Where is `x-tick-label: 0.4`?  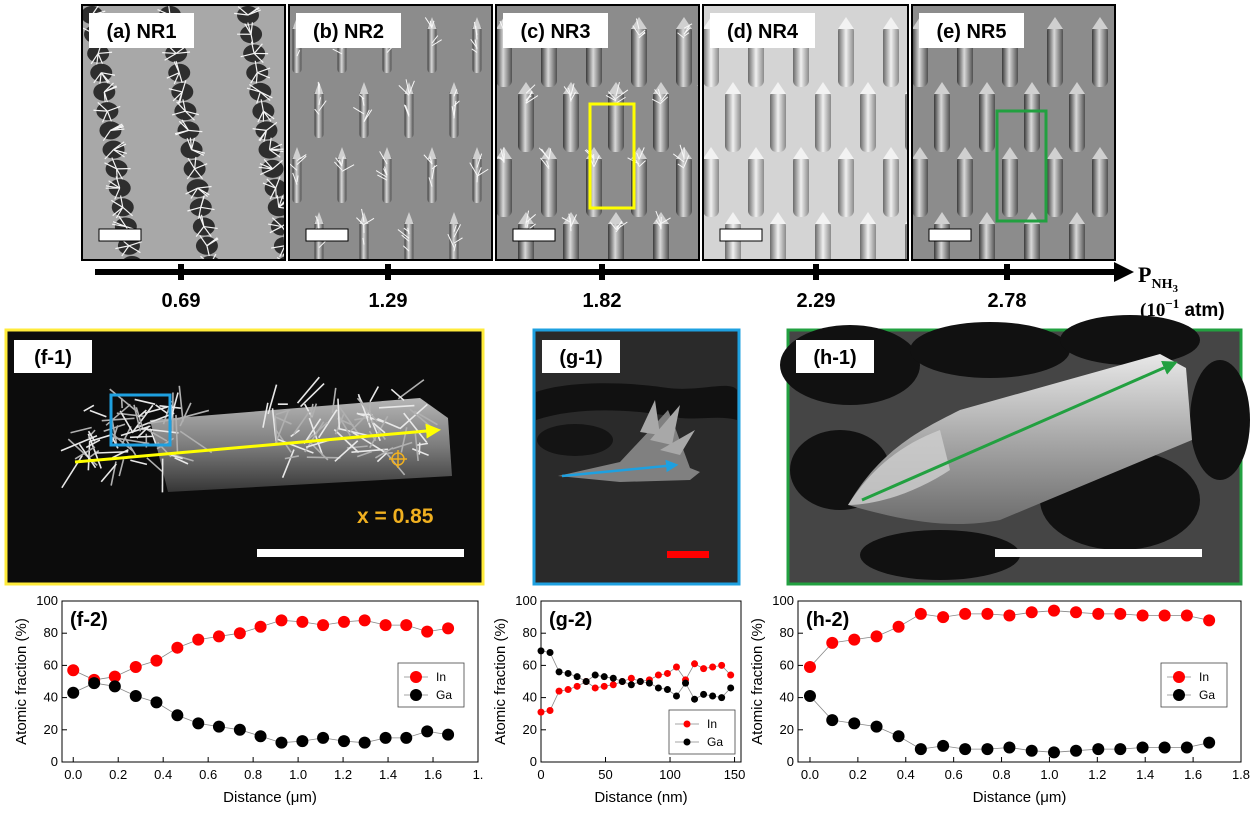
x-tick-label: 0.4 is located at coordinates (163, 774).